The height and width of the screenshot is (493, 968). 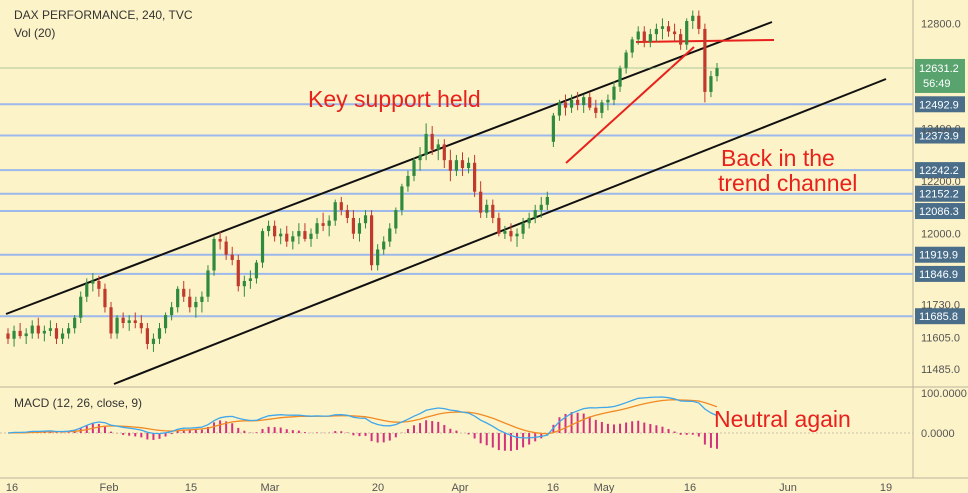 What do you see at coordinates (944, 394) in the screenshot?
I see `macd-tick-label: 100.0000` at bounding box center [944, 394].